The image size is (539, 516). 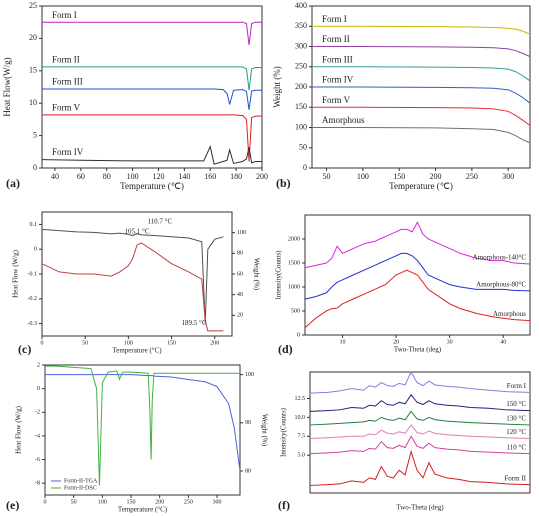 I want to click on panel-label: (f), so click(x=284, y=505).